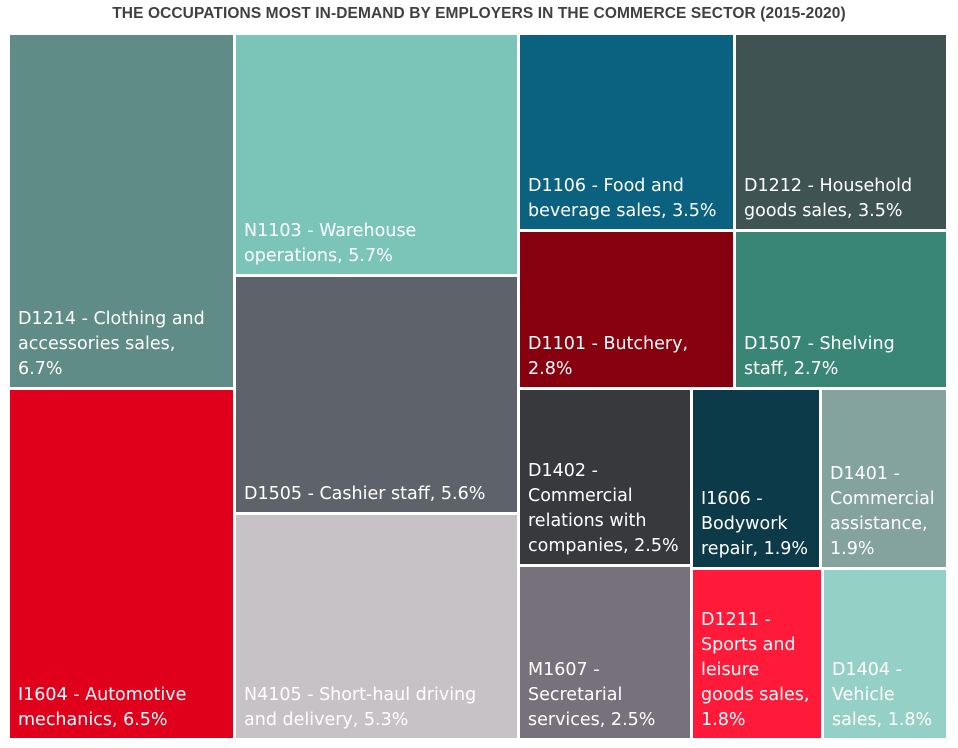 The width and height of the screenshot is (958, 748). I want to click on tile-label: D1106 - Food and beverage sales, 3.5%, so click(622, 198).